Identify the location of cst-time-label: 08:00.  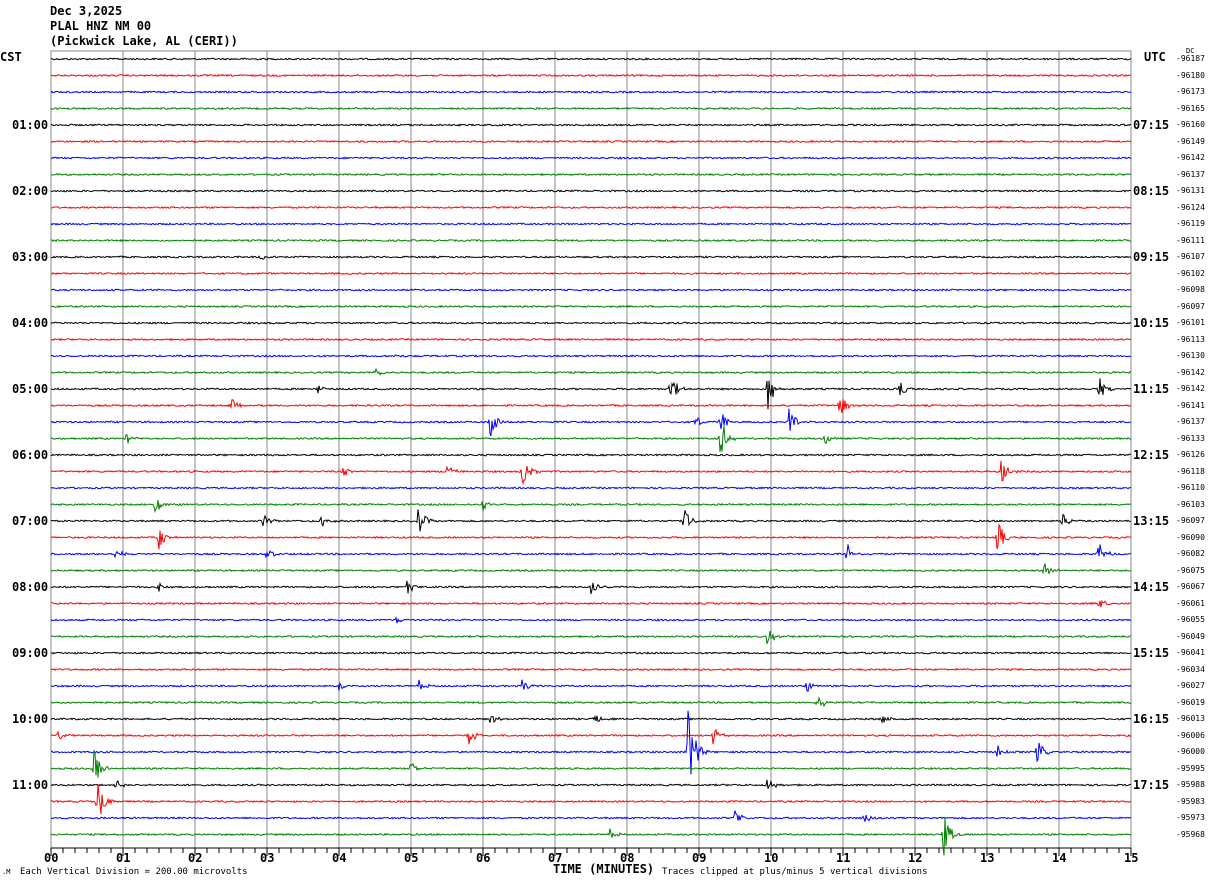
(30, 587).